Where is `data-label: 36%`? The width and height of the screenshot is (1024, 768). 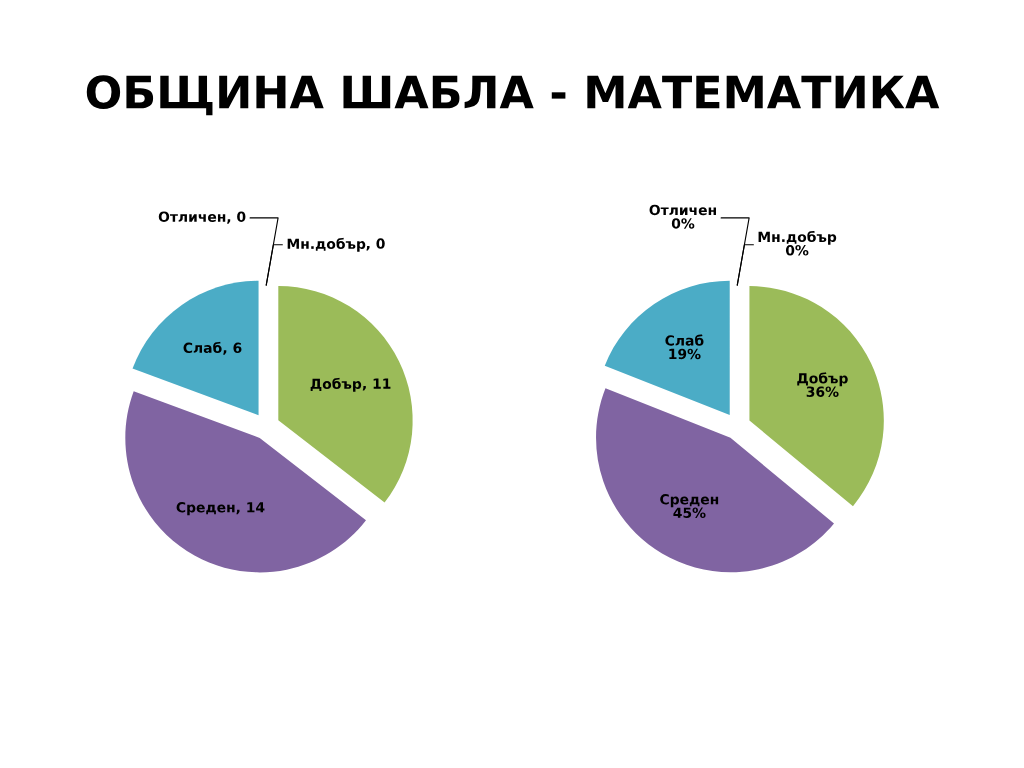
data-label: 36% is located at coordinates (822, 391).